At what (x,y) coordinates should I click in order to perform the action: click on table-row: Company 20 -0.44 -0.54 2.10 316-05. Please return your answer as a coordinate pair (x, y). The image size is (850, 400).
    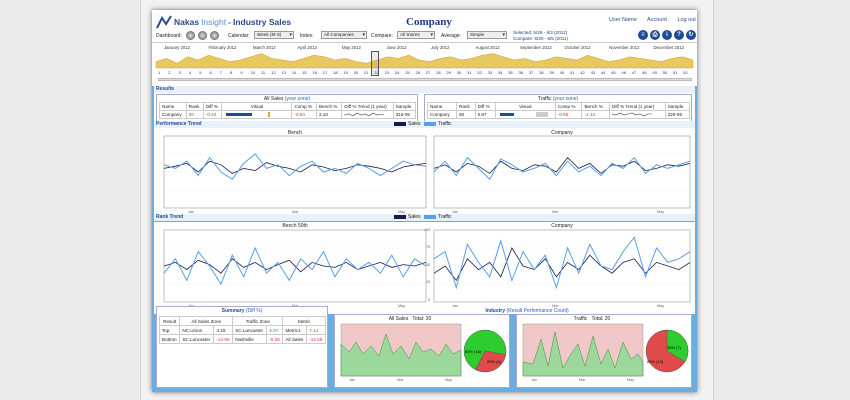
    Looking at the image, I should click on (288, 114).